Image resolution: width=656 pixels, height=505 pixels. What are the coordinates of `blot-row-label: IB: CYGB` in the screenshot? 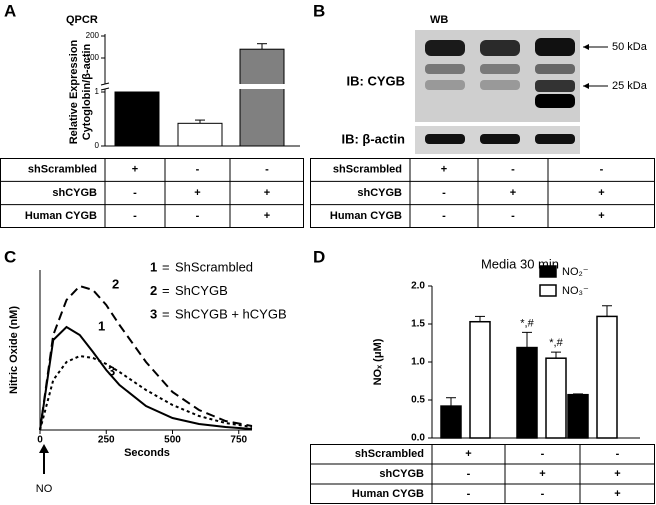 It's located at (376, 80).